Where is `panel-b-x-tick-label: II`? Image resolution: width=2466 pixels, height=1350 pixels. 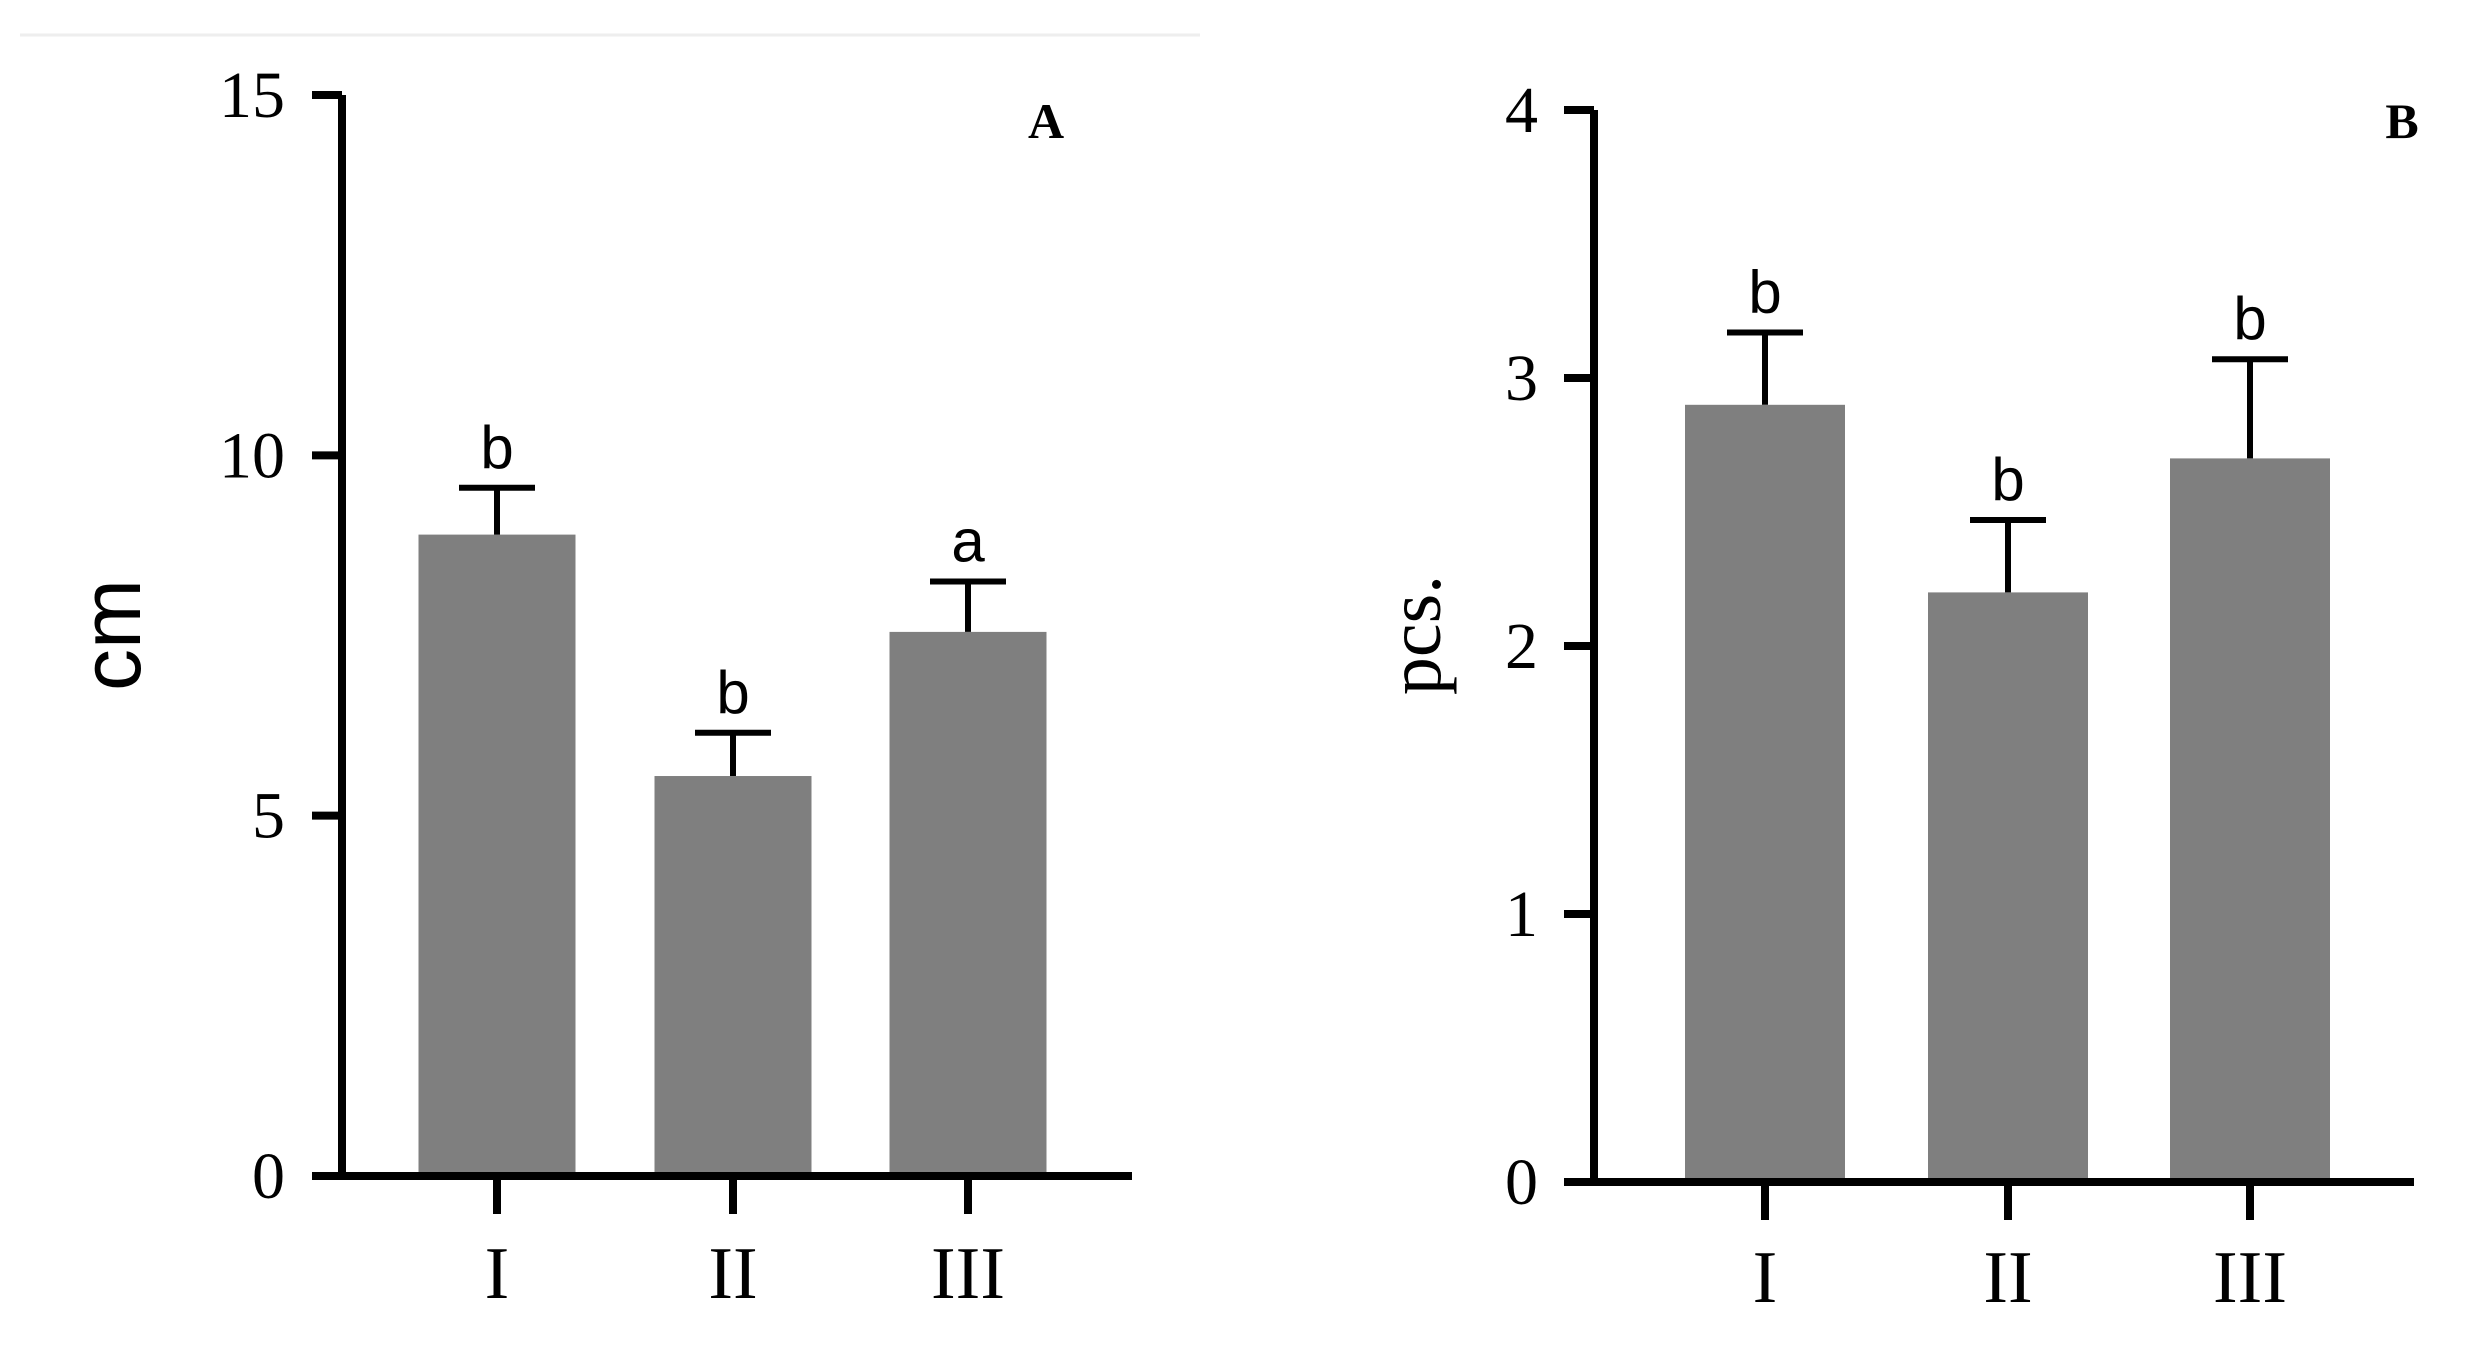 panel-b-x-tick-label: II is located at coordinates (2007, 1278).